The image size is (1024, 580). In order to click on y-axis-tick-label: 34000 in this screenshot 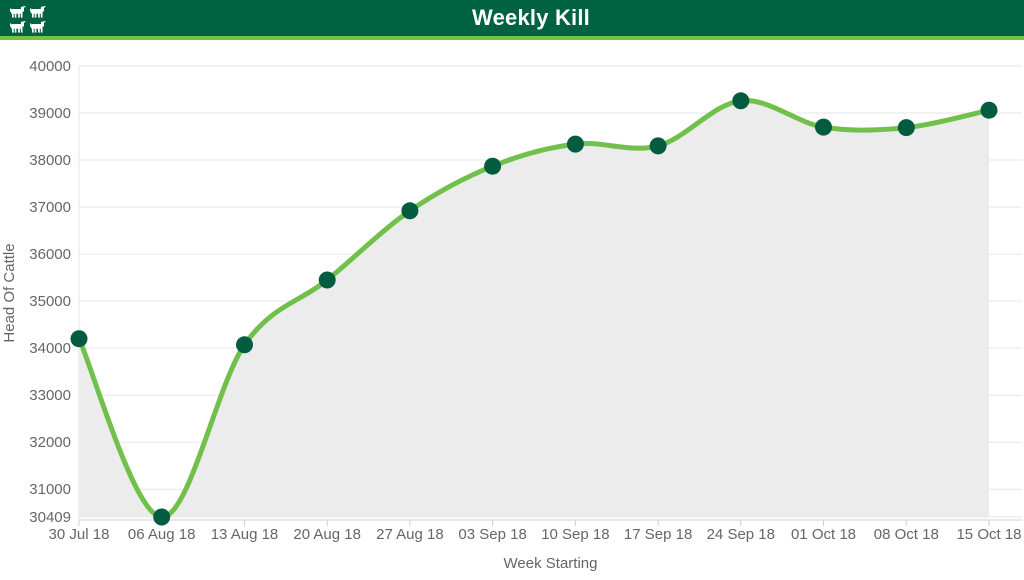, I will do `click(50, 348)`.